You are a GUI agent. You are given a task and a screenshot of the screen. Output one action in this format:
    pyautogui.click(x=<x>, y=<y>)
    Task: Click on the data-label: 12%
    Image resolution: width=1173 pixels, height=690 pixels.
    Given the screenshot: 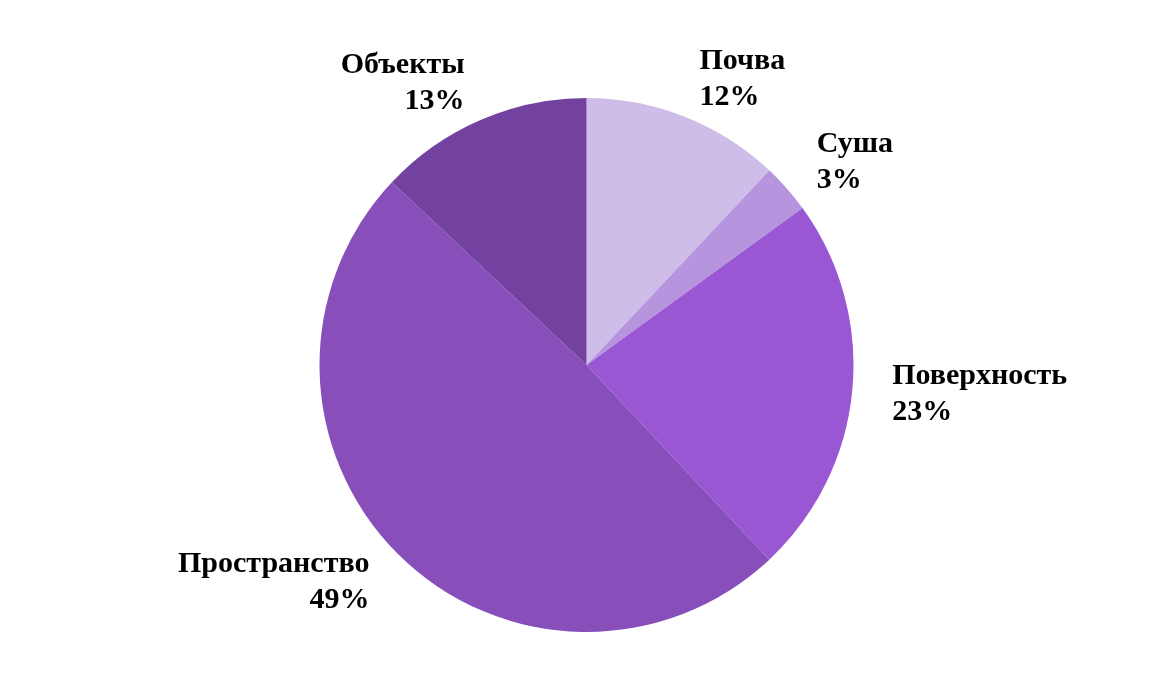 What is the action you would take?
    pyautogui.click(x=729, y=95)
    